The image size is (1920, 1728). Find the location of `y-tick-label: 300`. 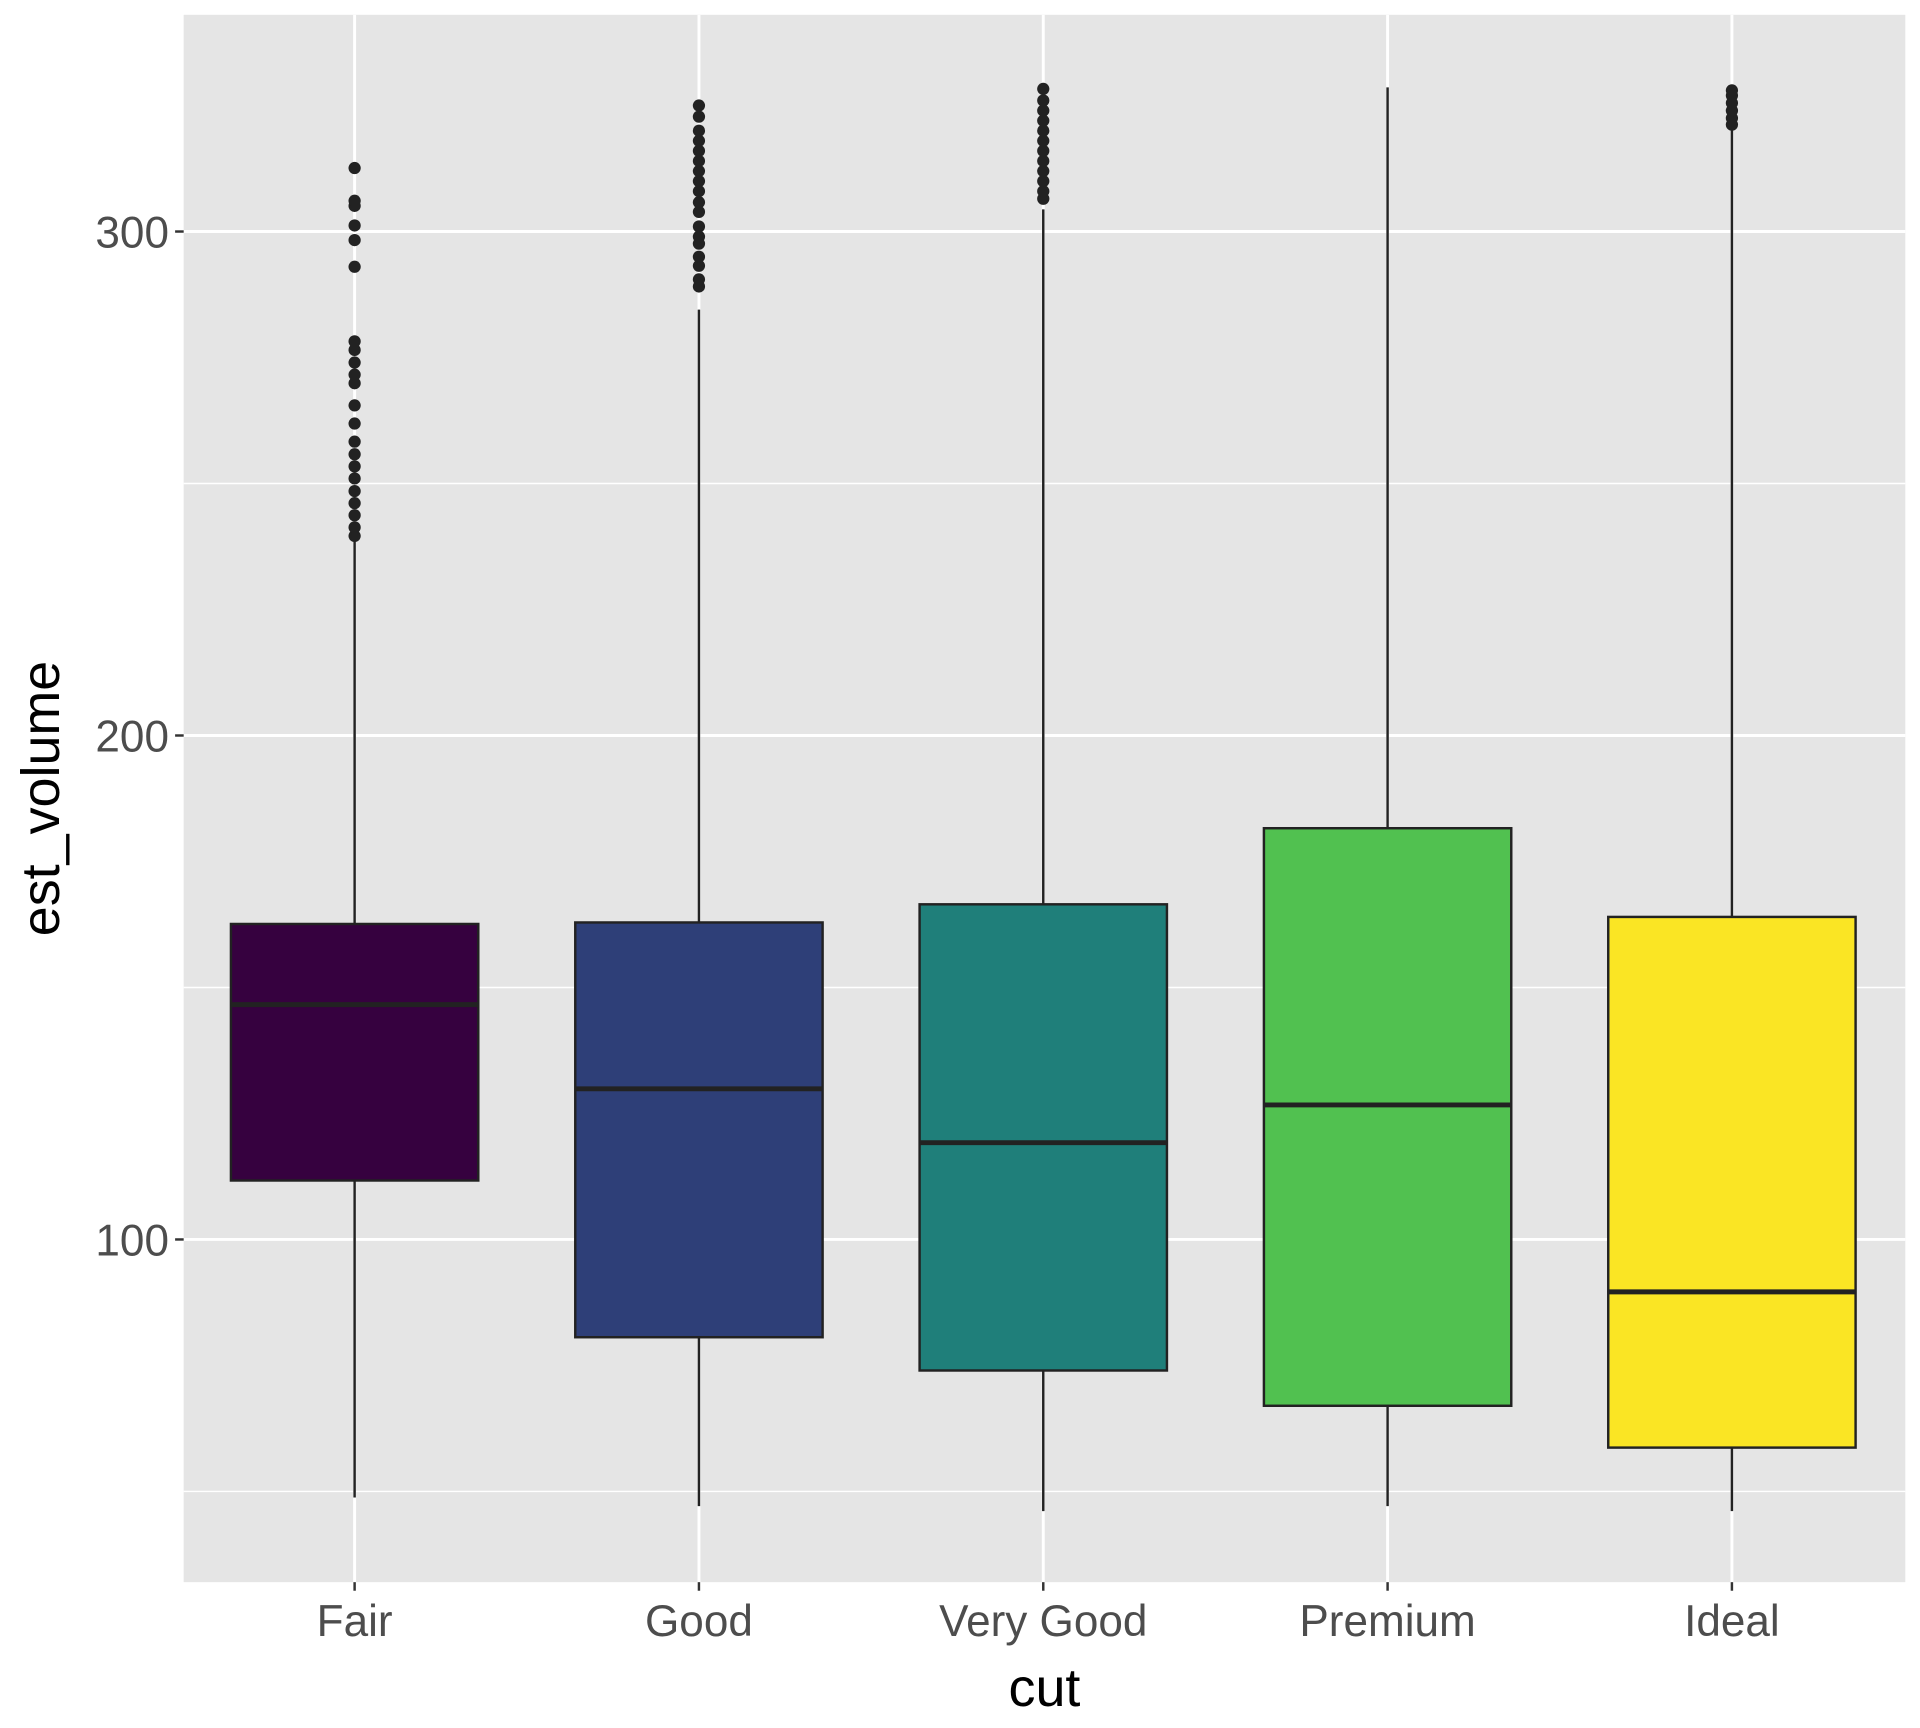

y-tick-label: 300 is located at coordinates (132, 232).